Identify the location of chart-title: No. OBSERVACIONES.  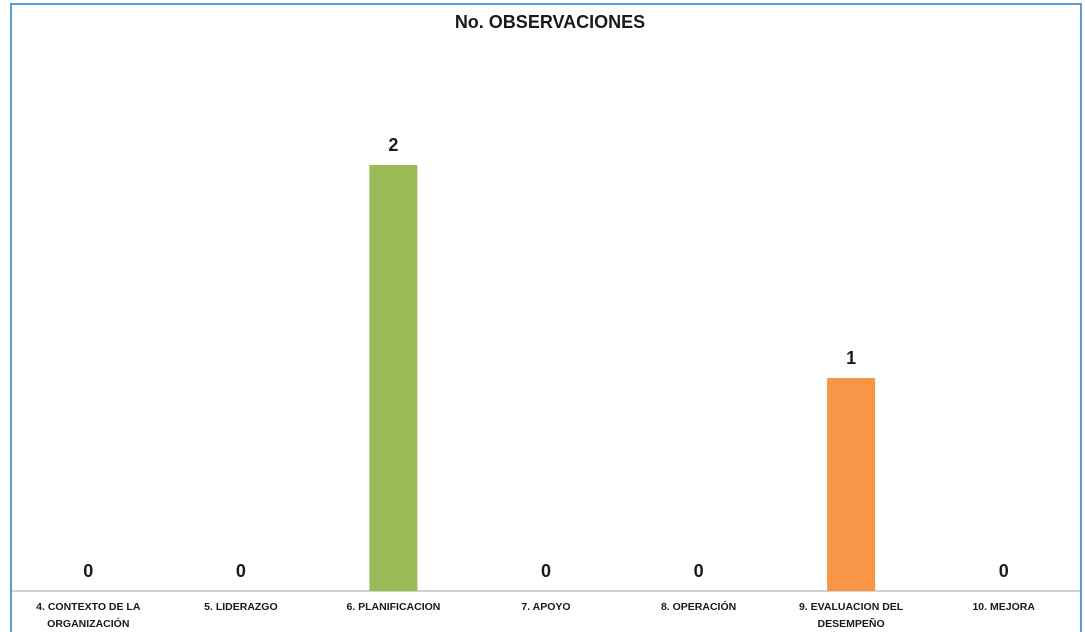
(550, 22).